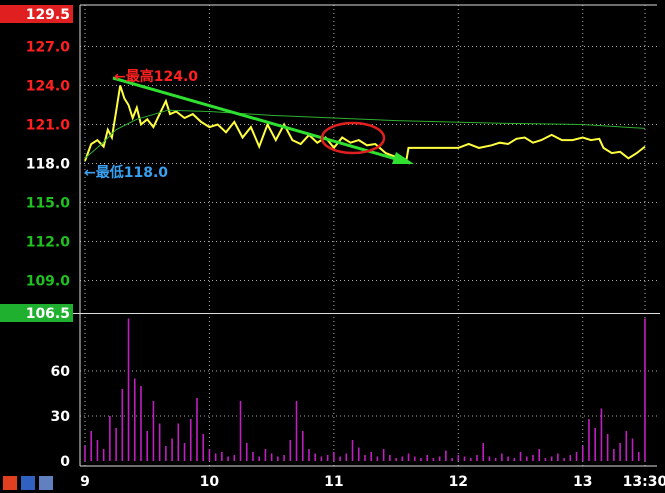 The image size is (665, 493). What do you see at coordinates (333, 482) in the screenshot?
I see `x-tick-label: 11` at bounding box center [333, 482].